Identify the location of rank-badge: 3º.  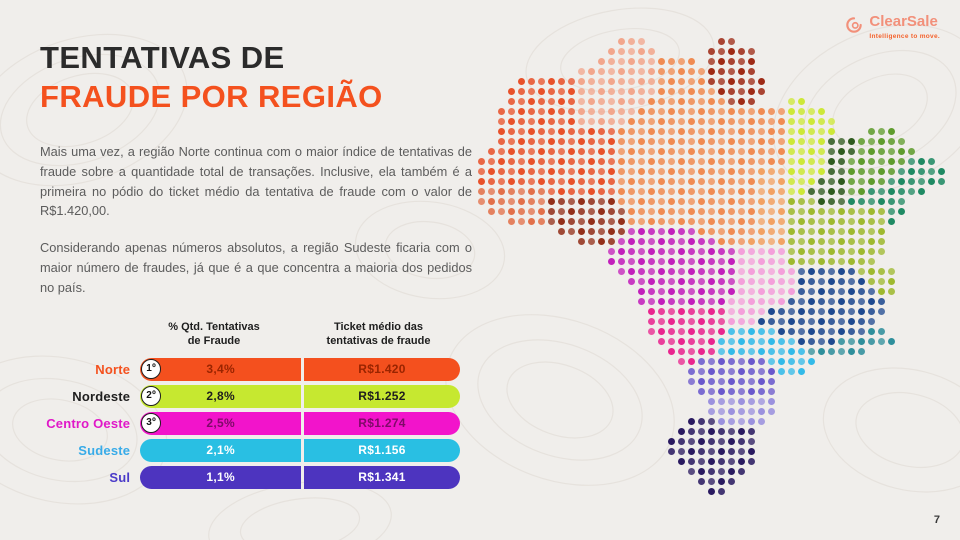
(151, 422).